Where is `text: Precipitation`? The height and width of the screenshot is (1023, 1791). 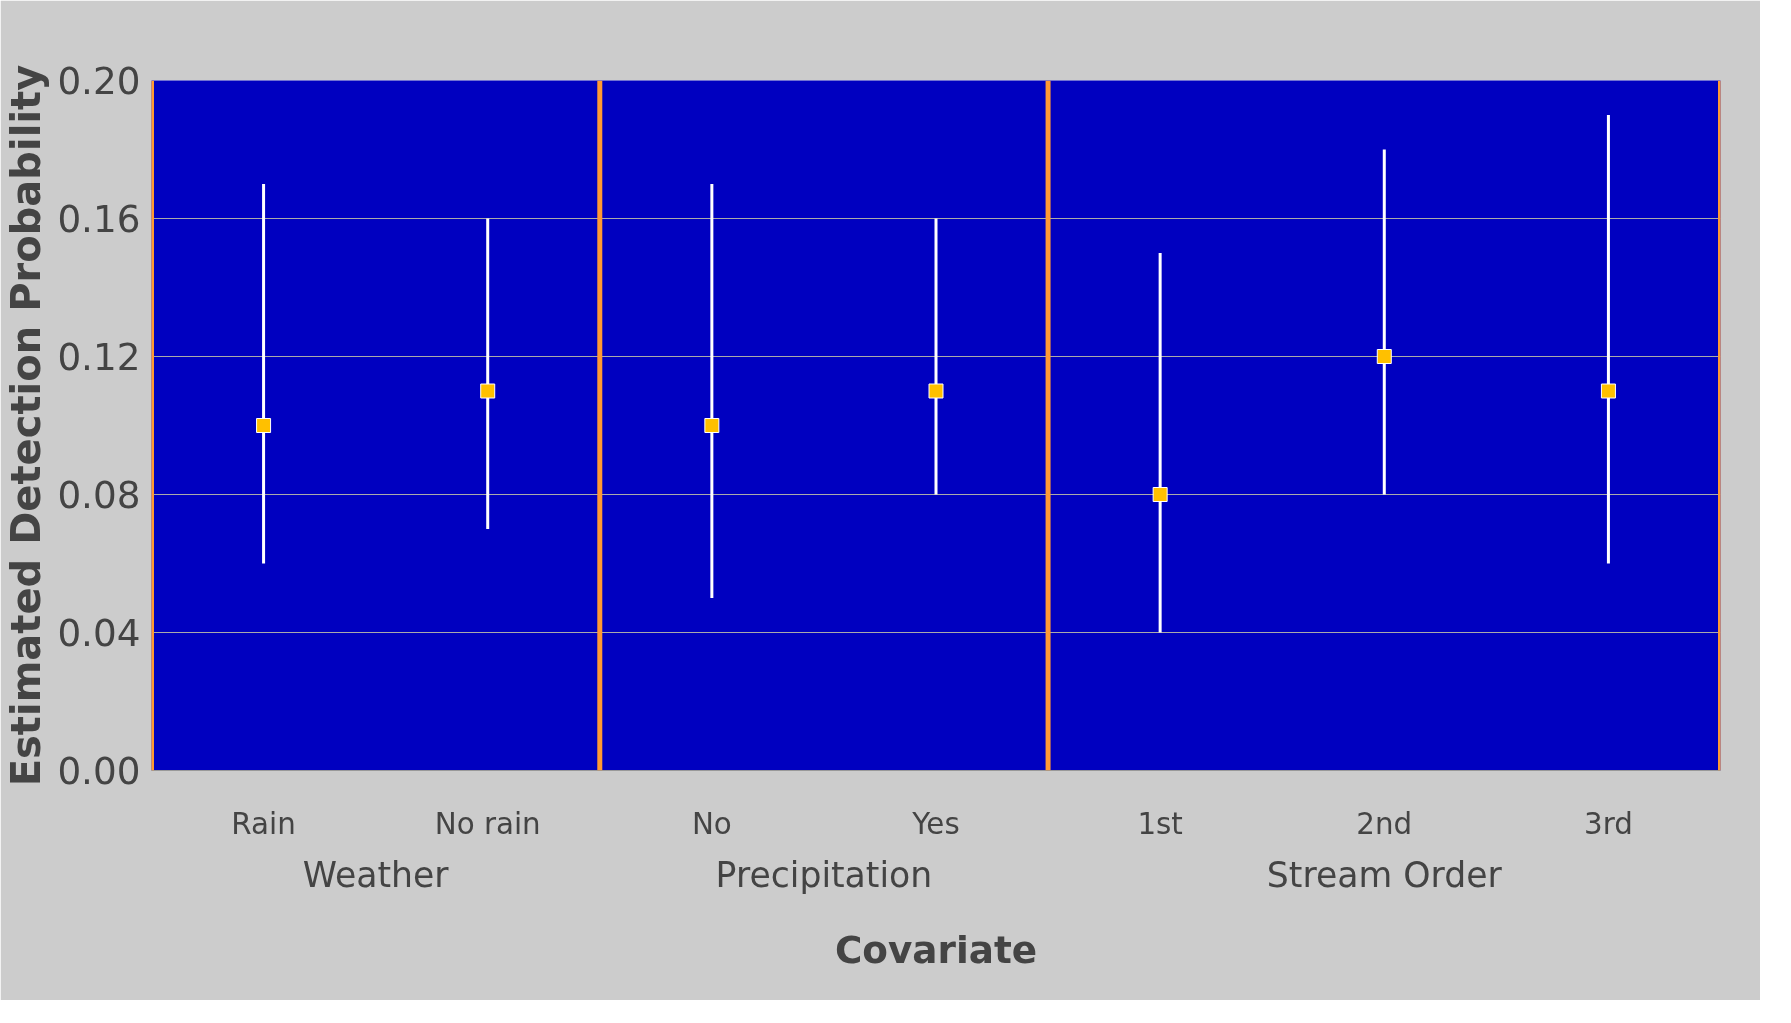
text: Precipitation is located at coordinates (824, 874).